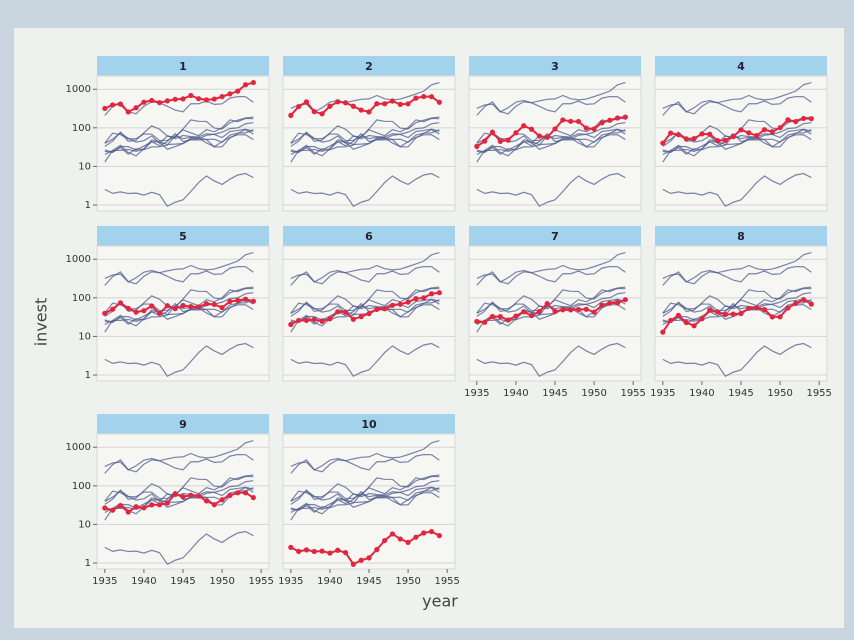 This screenshot has height=640, width=854. What do you see at coordinates (183, 66) in the screenshot?
I see `panel-title: 1` at bounding box center [183, 66].